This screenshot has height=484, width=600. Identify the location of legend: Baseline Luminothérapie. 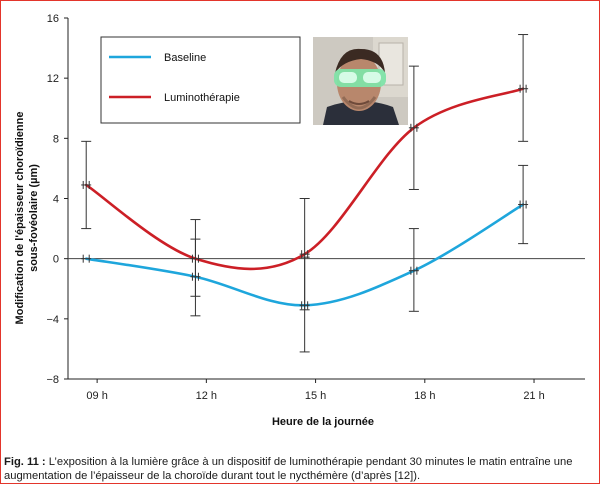
(200, 80).